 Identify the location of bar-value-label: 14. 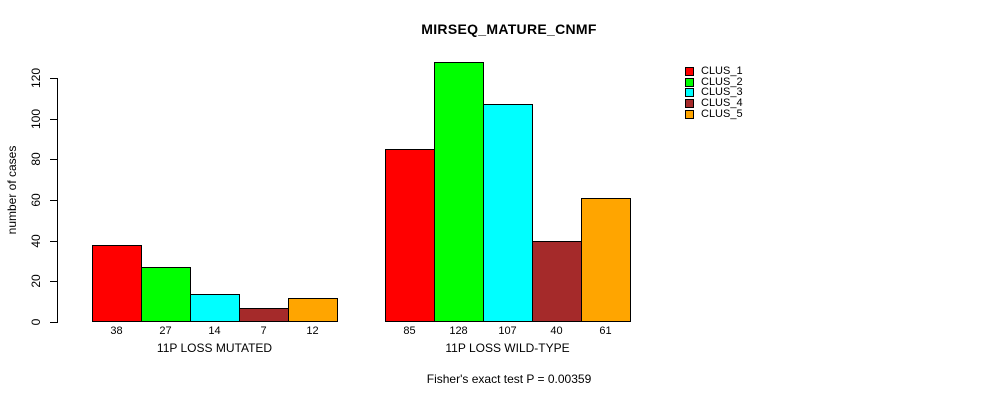
(214, 331).